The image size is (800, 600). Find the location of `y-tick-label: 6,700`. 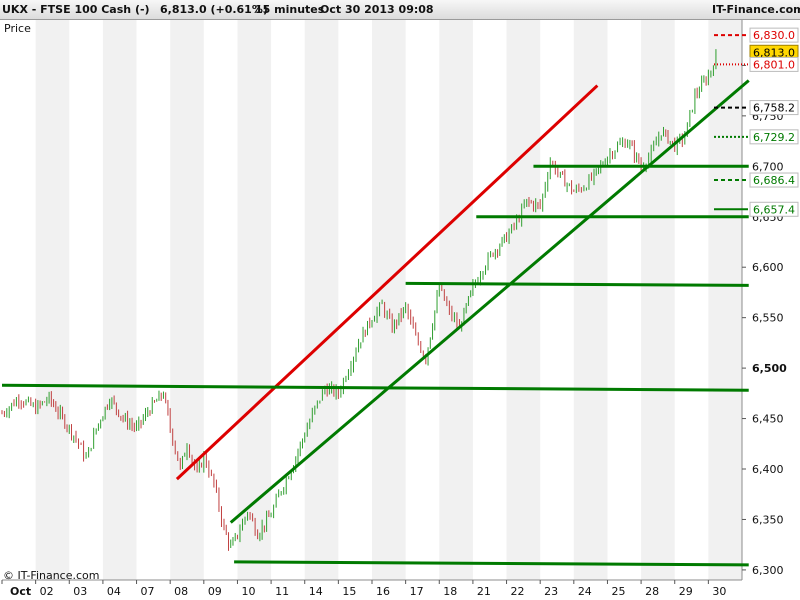

y-tick-label: 6,700 is located at coordinates (768, 166).